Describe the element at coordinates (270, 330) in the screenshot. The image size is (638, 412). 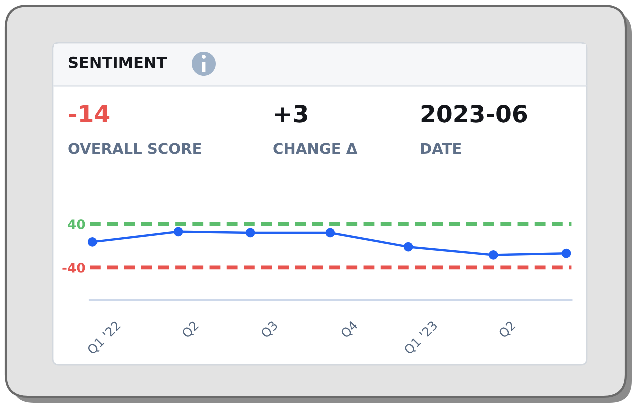
I see `x-tick-label: Q3` at that location.